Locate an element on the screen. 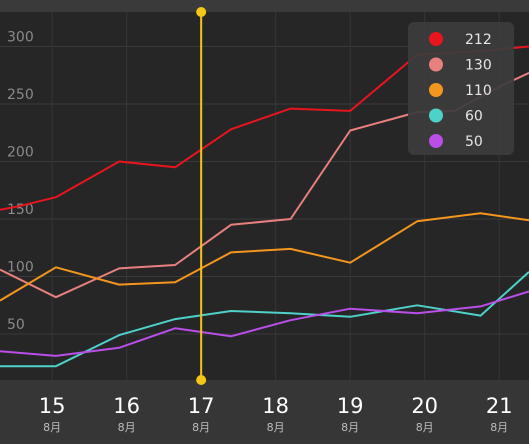 The height and width of the screenshot is (444, 529). legend-label: 212 is located at coordinates (478, 40).